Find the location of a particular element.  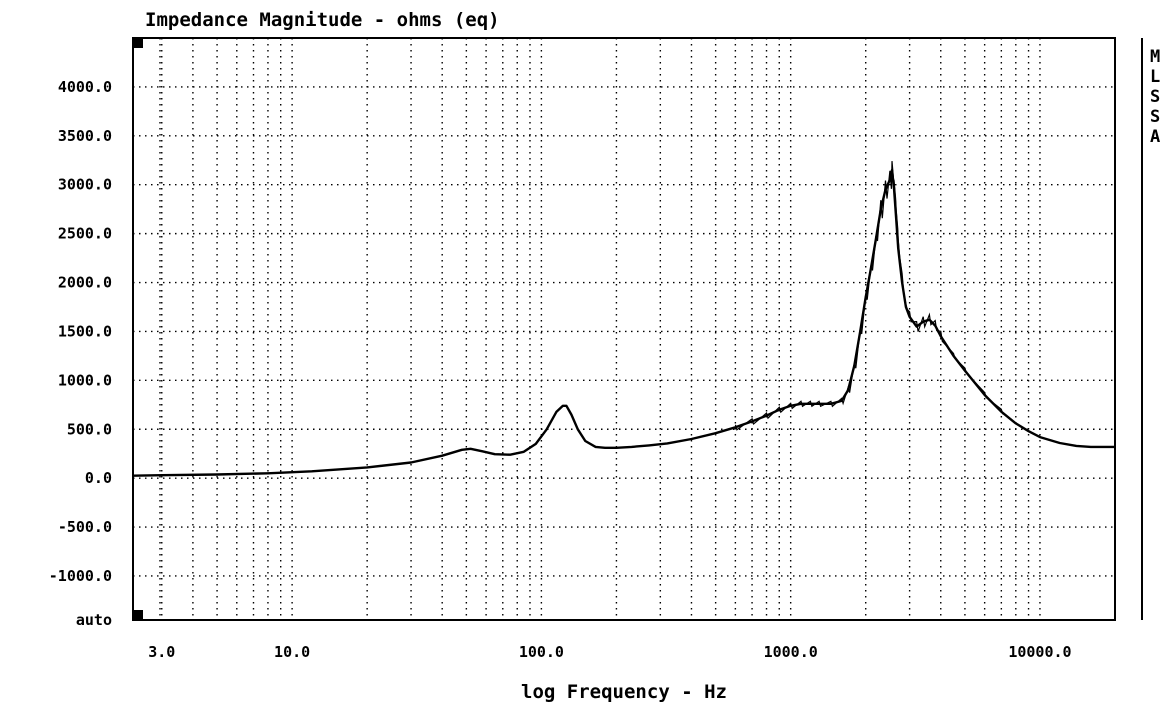

x-tick-label: 10000.0 is located at coordinates (1039, 652).